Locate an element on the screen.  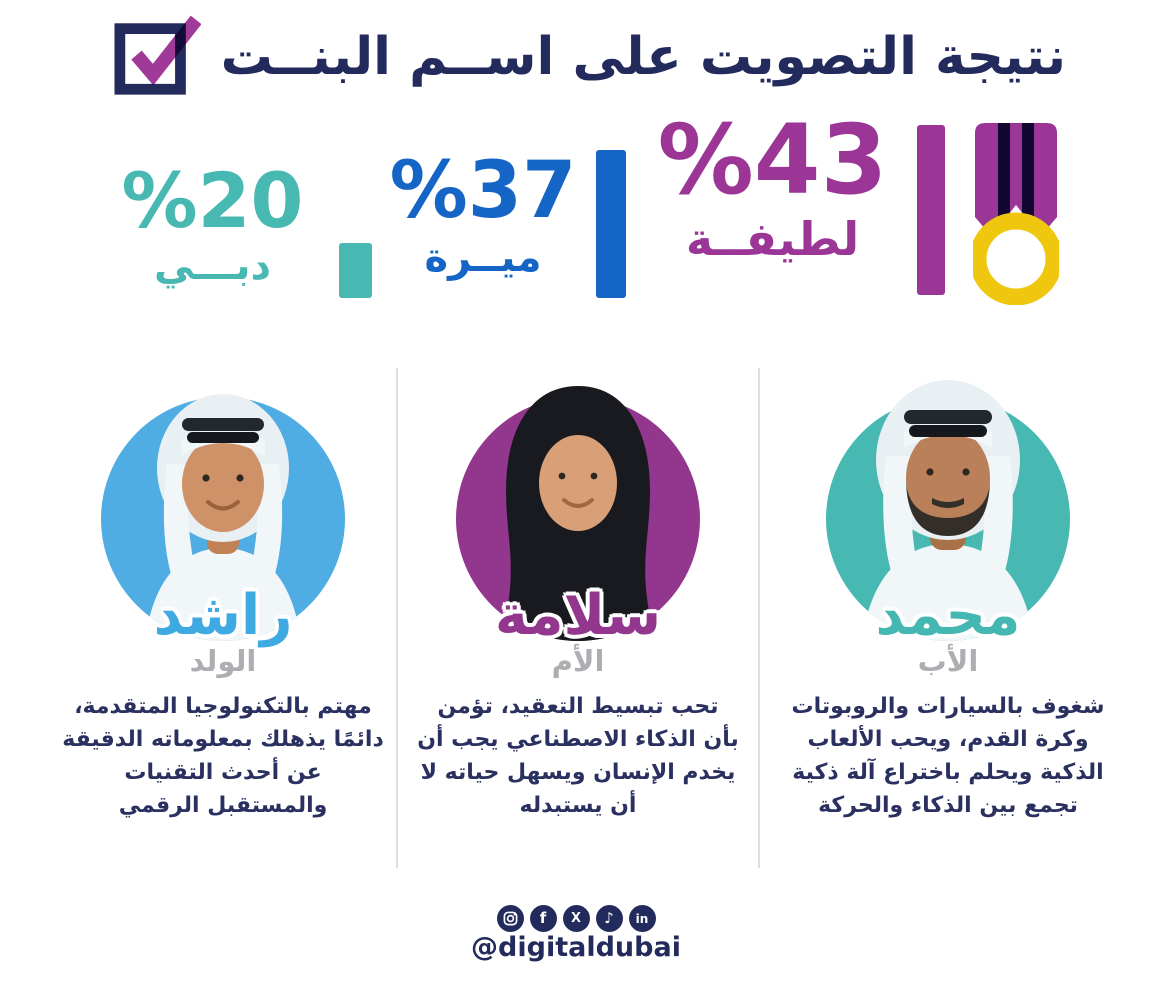
father-photo-illustration is located at coordinates (948, 510).